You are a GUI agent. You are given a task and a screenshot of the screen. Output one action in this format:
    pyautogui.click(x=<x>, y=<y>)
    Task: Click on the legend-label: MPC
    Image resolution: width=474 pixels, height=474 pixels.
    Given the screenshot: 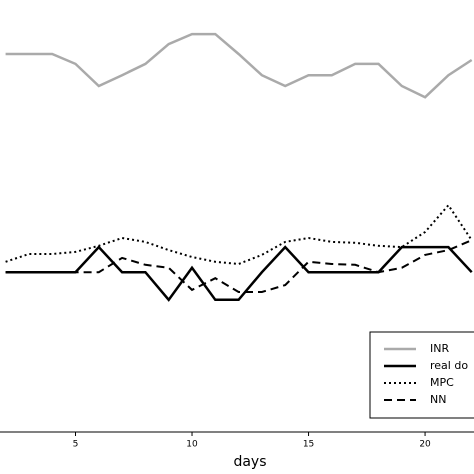 What is the action you would take?
    pyautogui.click(x=442, y=382)
    